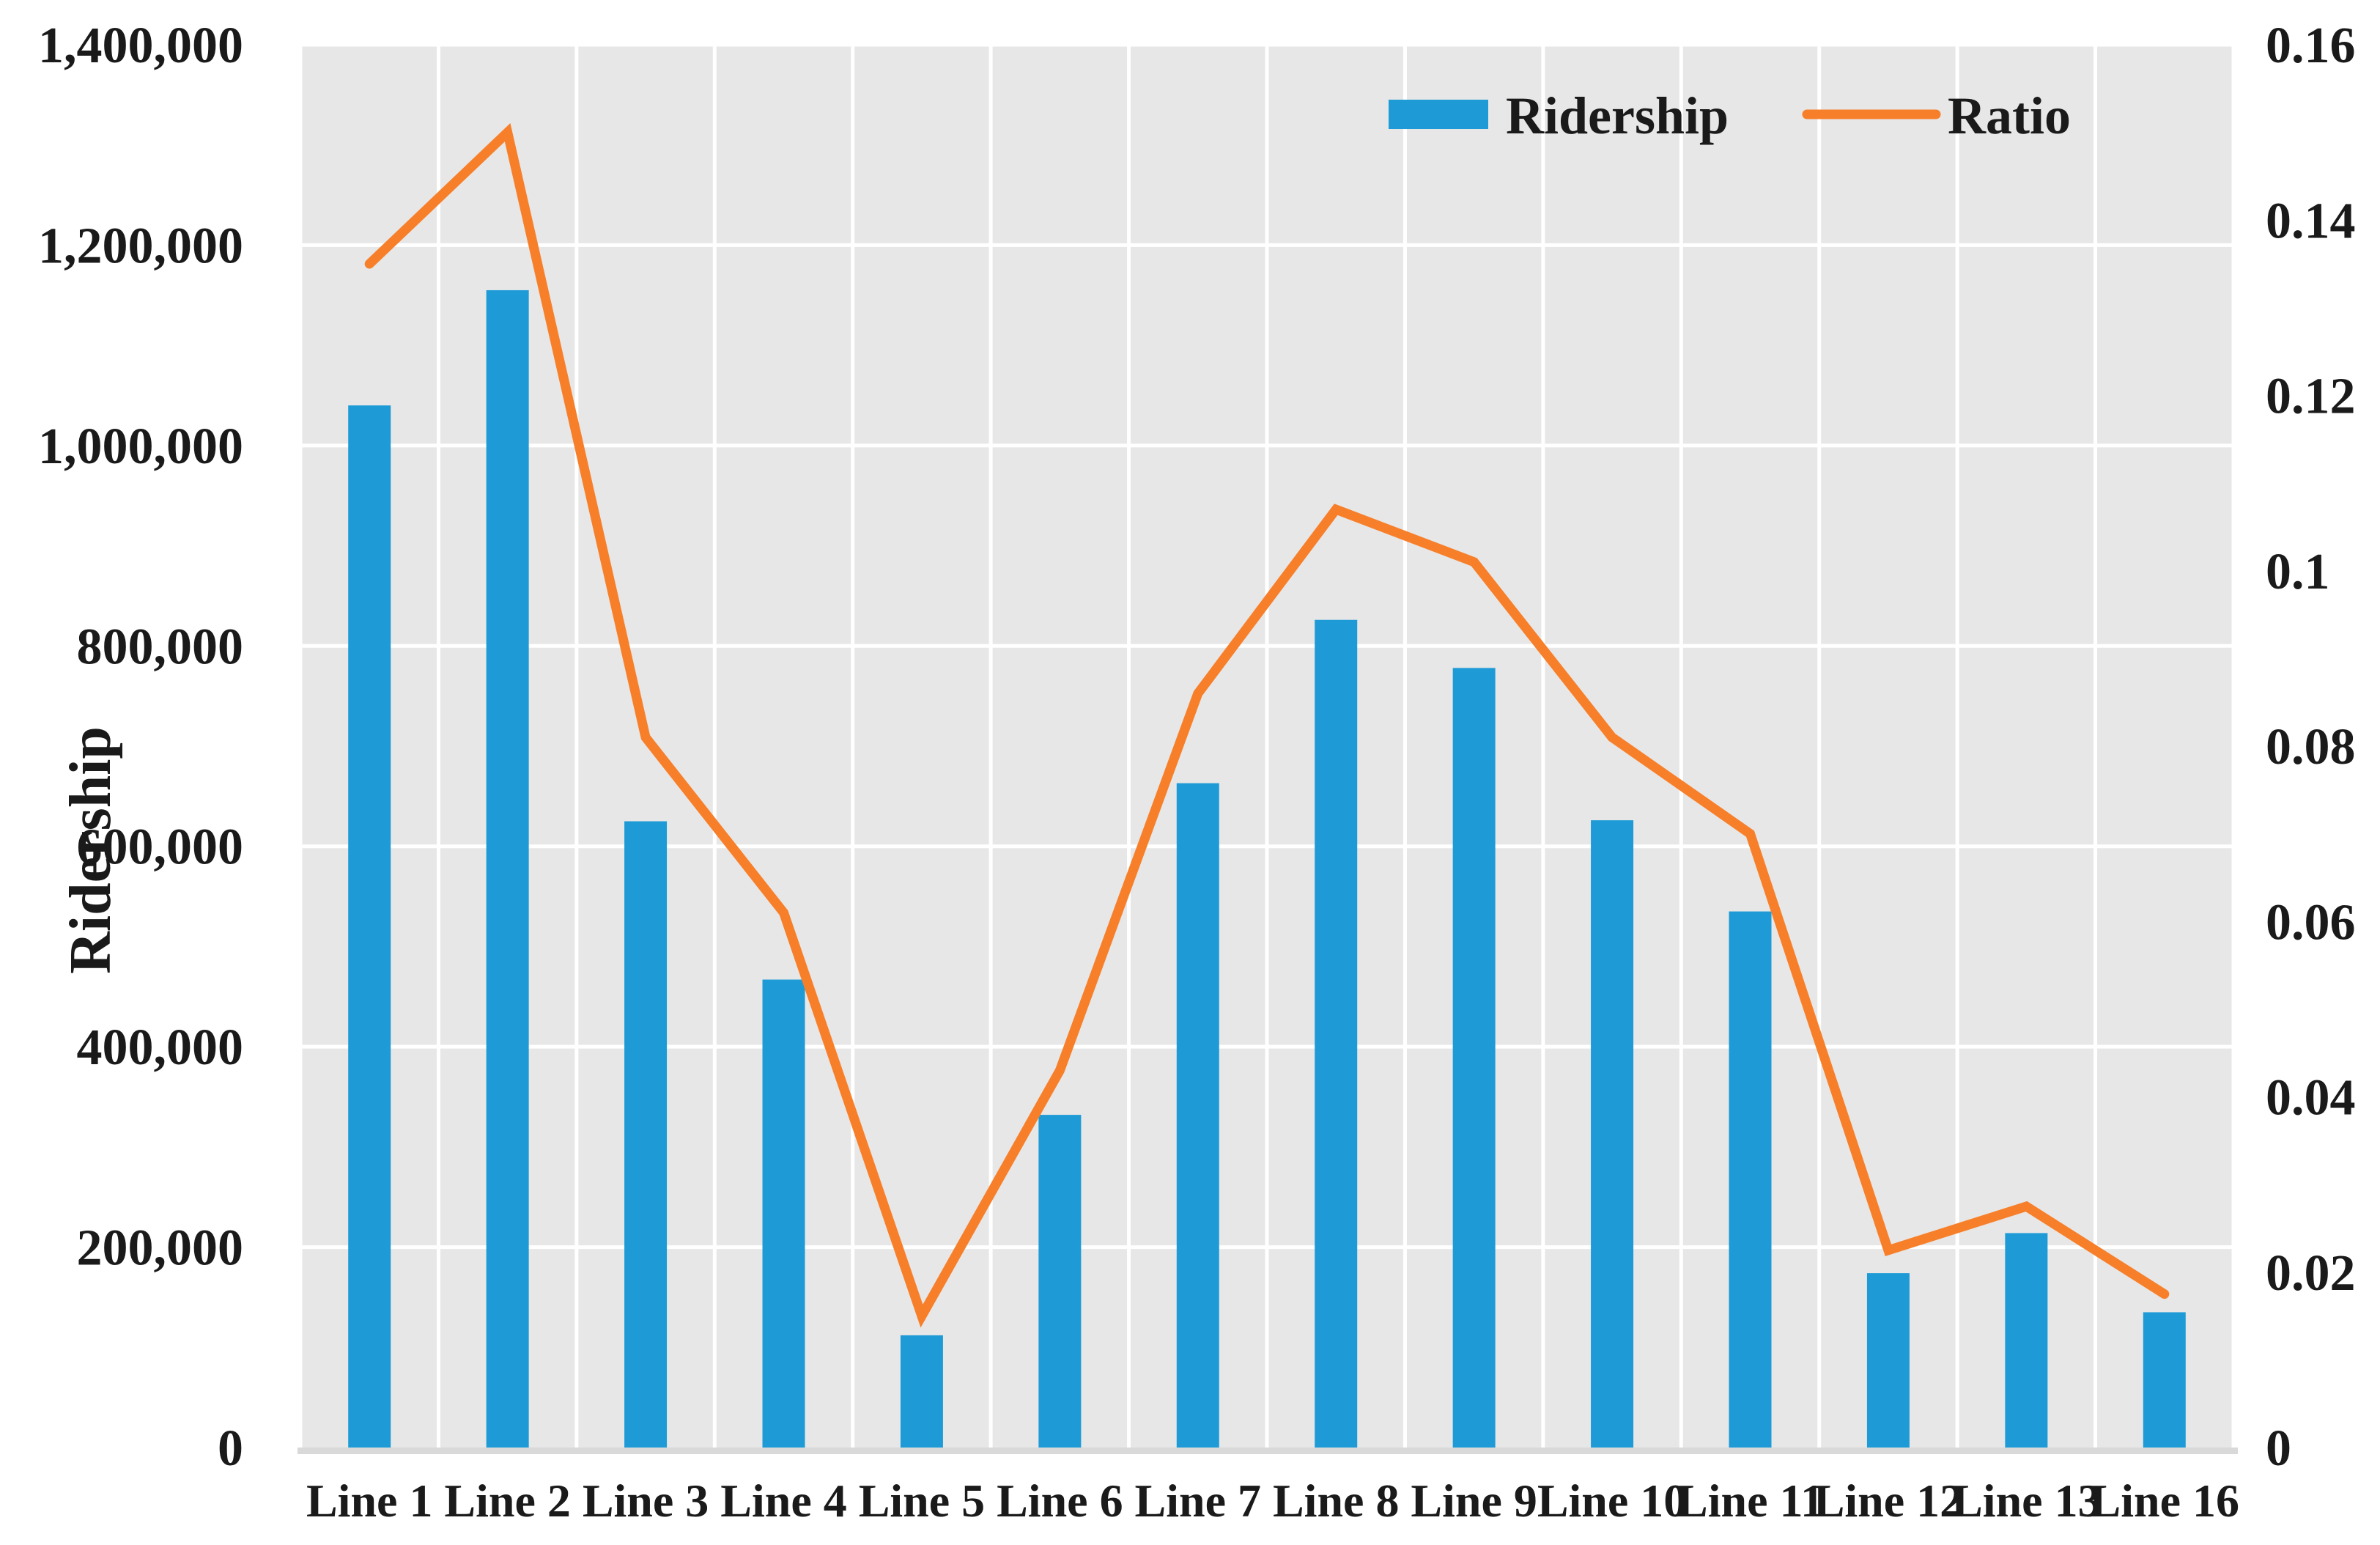 The height and width of the screenshot is (1545, 2380). I want to click on y-axis-tick-label: 0, so click(230, 1448).